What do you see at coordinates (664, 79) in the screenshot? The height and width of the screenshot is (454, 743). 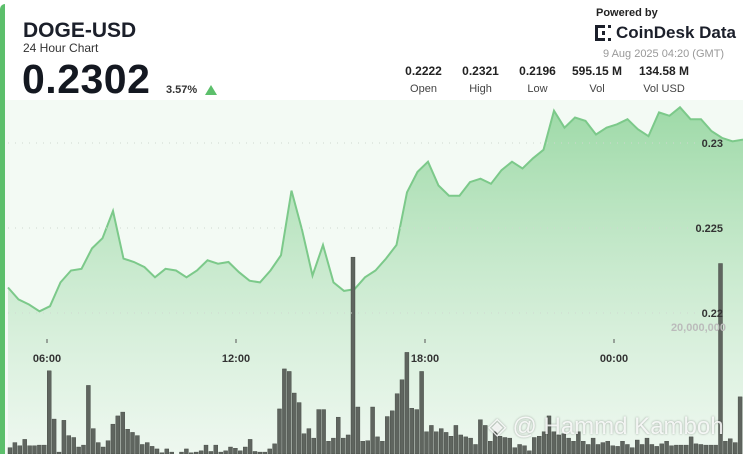 I see `stat-vol-usd: 134.58 M Vol USD` at bounding box center [664, 79].